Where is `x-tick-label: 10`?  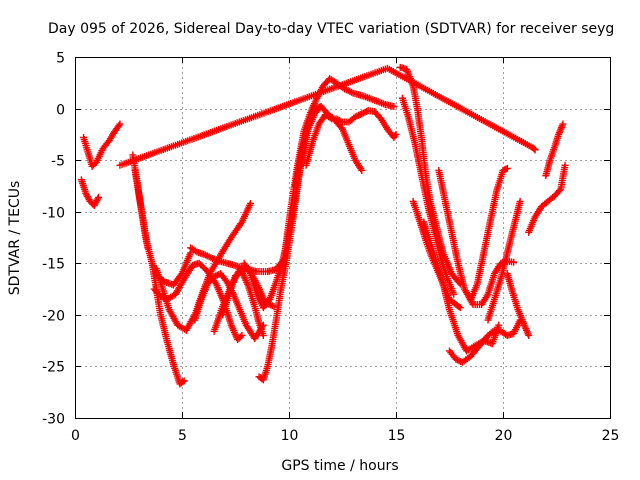 x-tick-label: 10 is located at coordinates (290, 436).